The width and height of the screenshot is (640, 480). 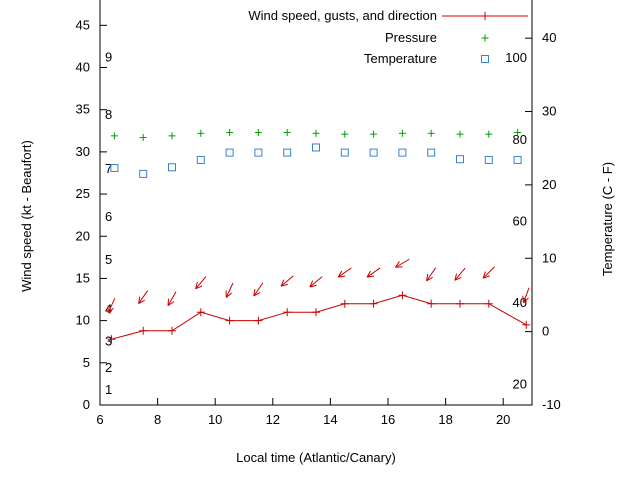 I want to click on legend-sample-wind, so click(x=485, y=16).